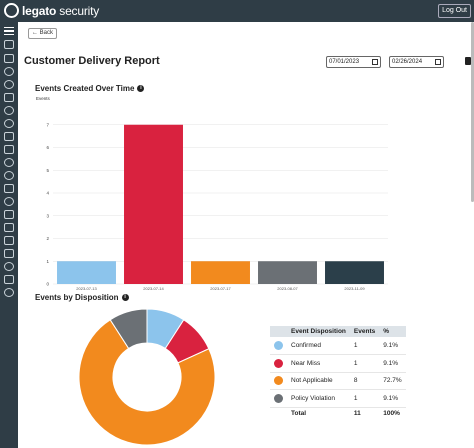 The height and width of the screenshot is (448, 474). Describe the element at coordinates (9, 235) in the screenshot. I see `sidebar` at that location.